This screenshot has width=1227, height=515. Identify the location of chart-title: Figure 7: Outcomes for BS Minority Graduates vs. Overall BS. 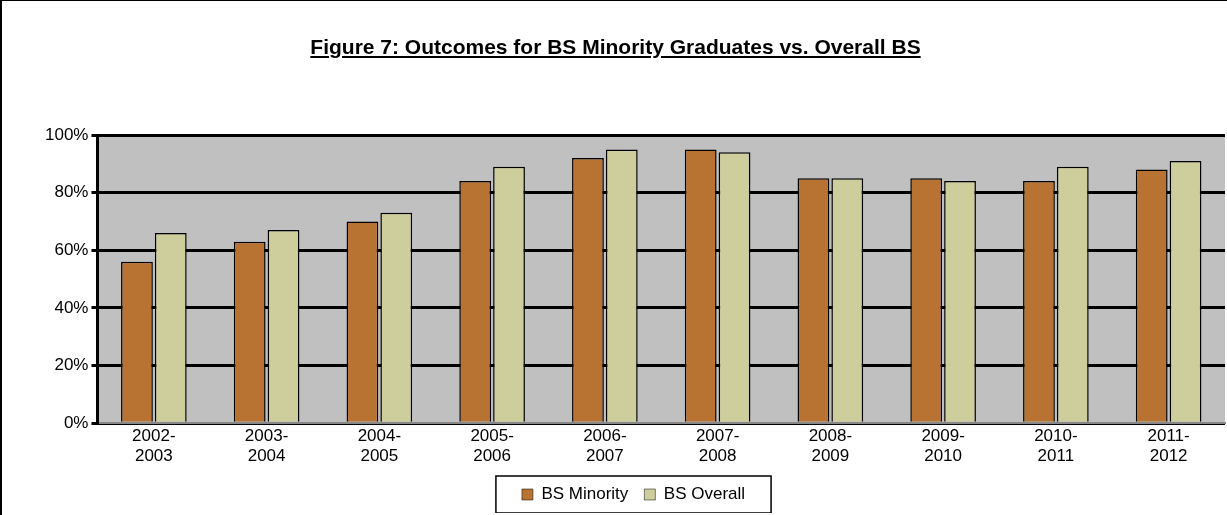
(615, 47).